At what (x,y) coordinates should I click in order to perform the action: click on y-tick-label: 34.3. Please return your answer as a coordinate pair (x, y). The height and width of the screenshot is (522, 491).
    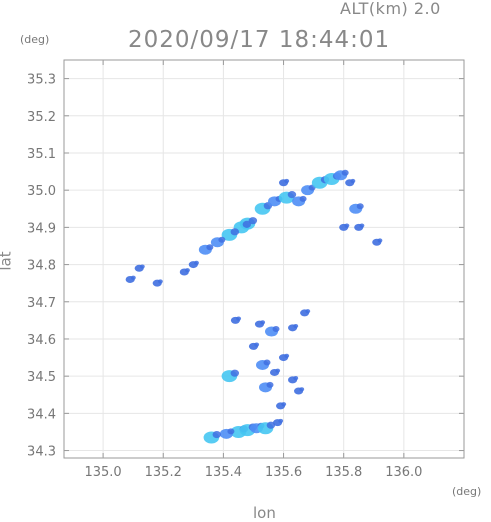
    Looking at the image, I should click on (41, 452).